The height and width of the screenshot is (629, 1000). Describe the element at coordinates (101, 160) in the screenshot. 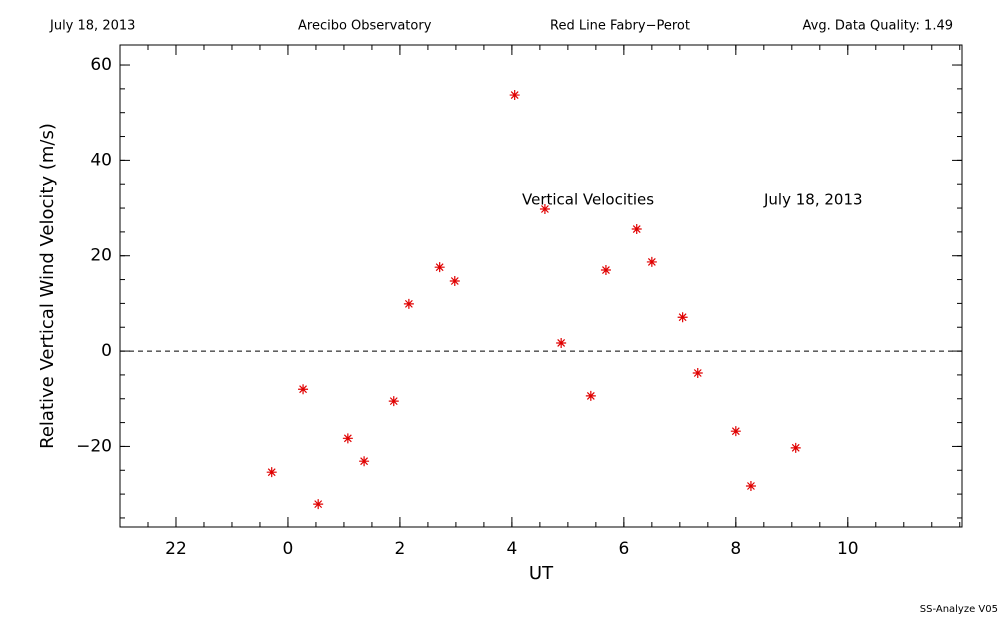

I see `y-tick-label: 40` at that location.